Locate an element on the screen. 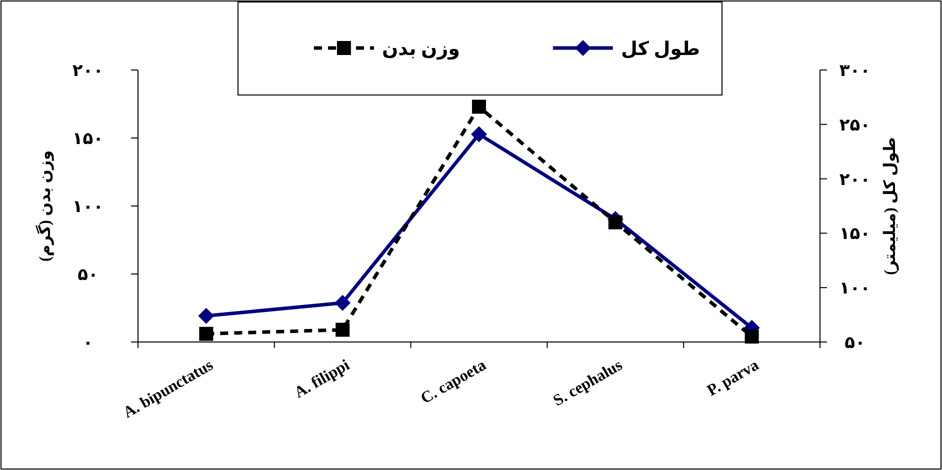 The height and width of the screenshot is (470, 942). y2-tick-label: ۱۵۰ is located at coordinates (855, 234).